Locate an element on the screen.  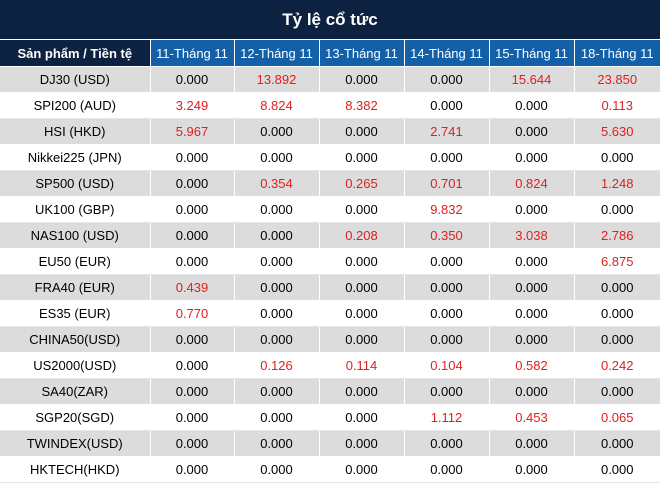
product-name-cell: Nikkei225 (JPN) is located at coordinates (75, 157).